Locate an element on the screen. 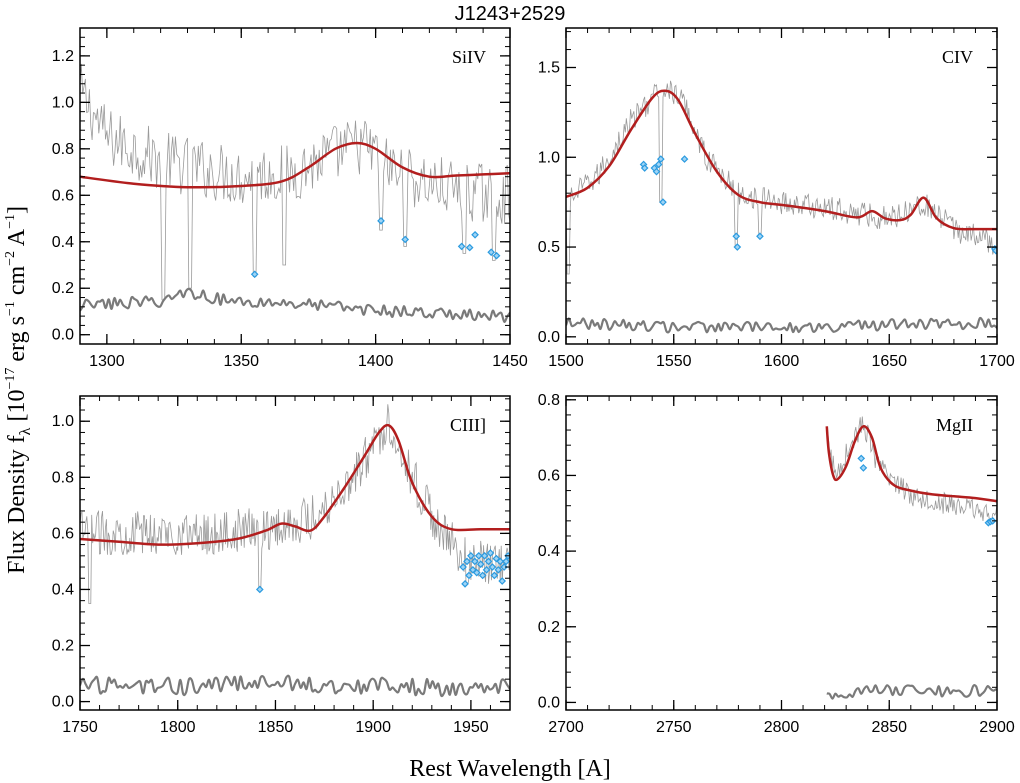 The image size is (1020, 783). ciii-x-tick-label: 1850 is located at coordinates (276, 727).